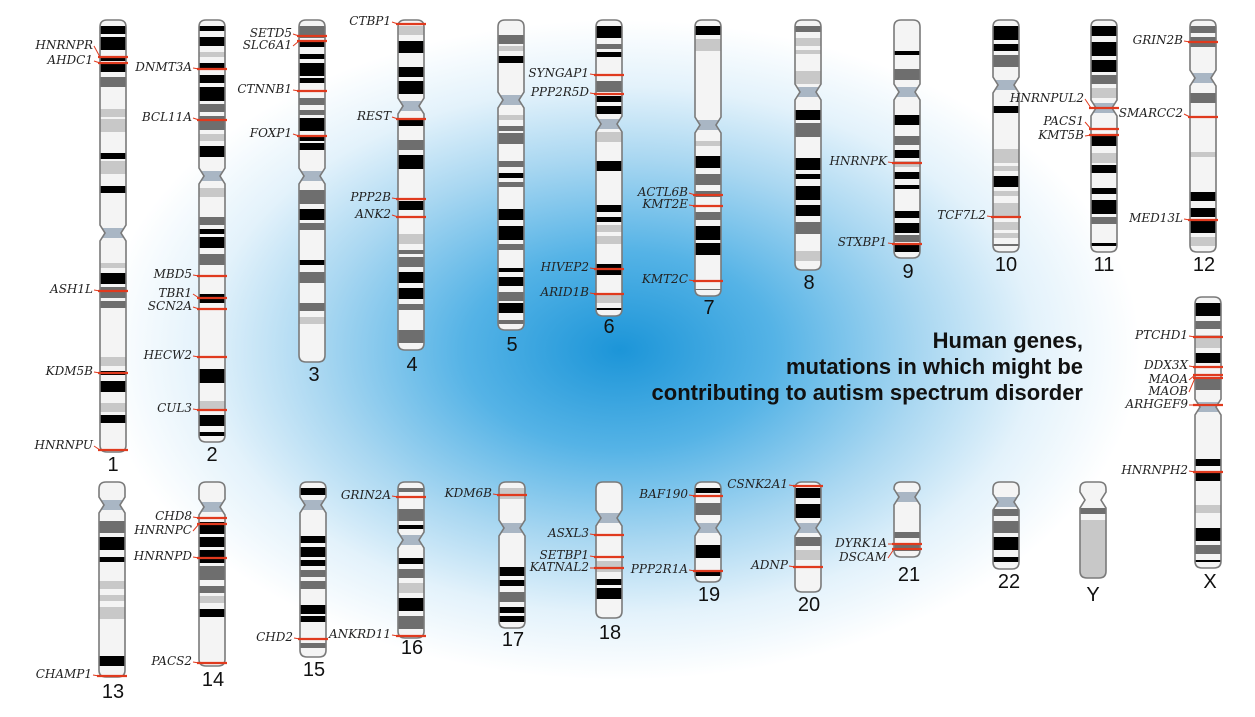 This screenshot has height=717, width=1255. Describe the element at coordinates (297, 638) in the screenshot. I see `gene-leader-chd2` at that location.